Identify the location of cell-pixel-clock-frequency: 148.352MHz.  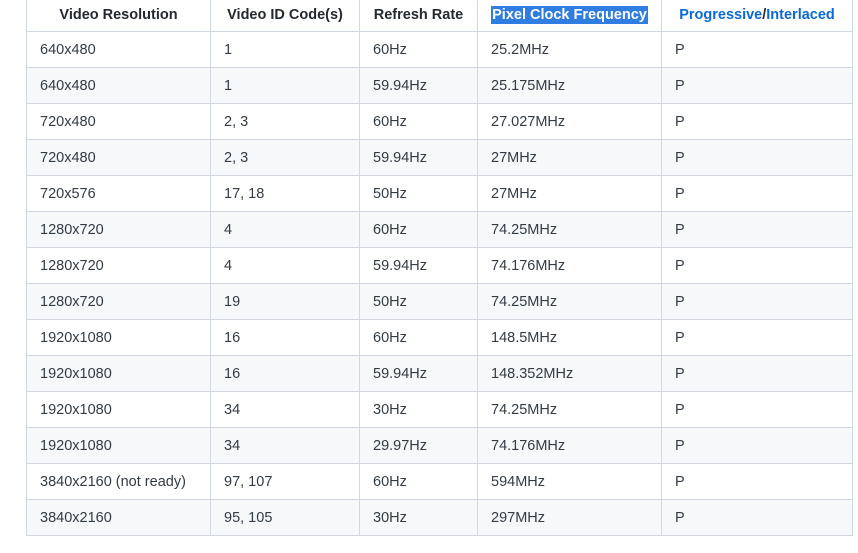
(569, 373).